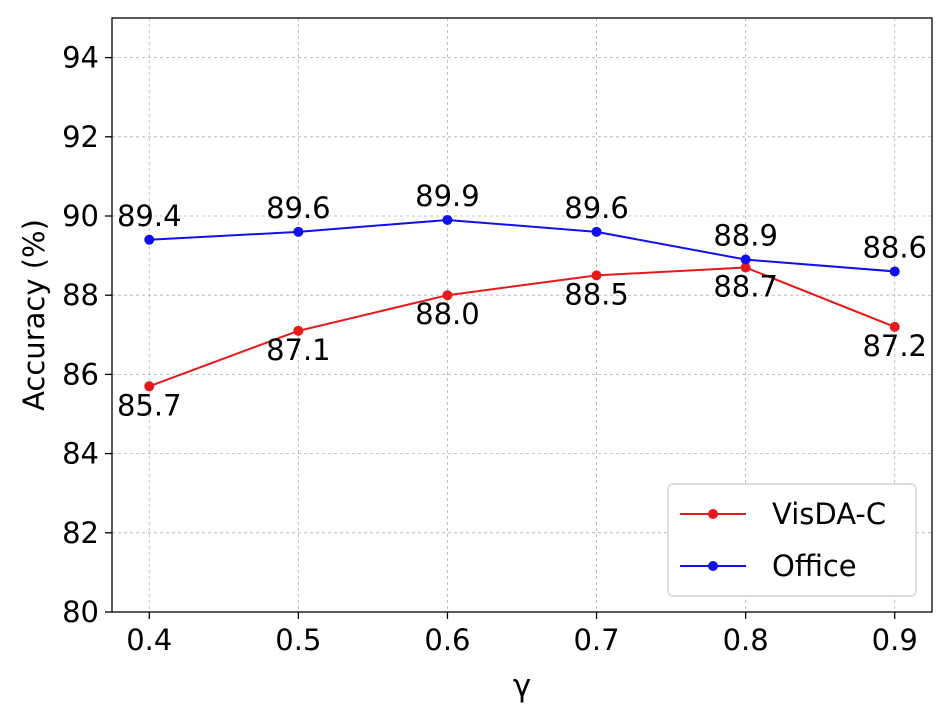 Image resolution: width=952 pixels, height=714 pixels. I want to click on x-tick-label: 0.8, so click(746, 640).